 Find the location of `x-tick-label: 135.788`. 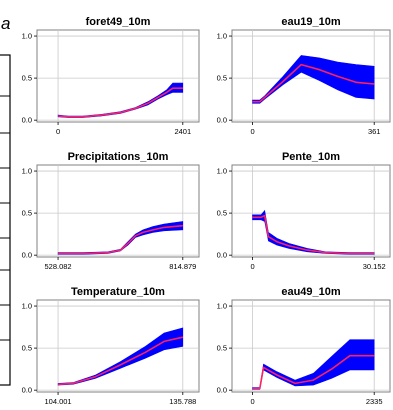

x-tick-label: 135.788 is located at coordinates (182, 401).